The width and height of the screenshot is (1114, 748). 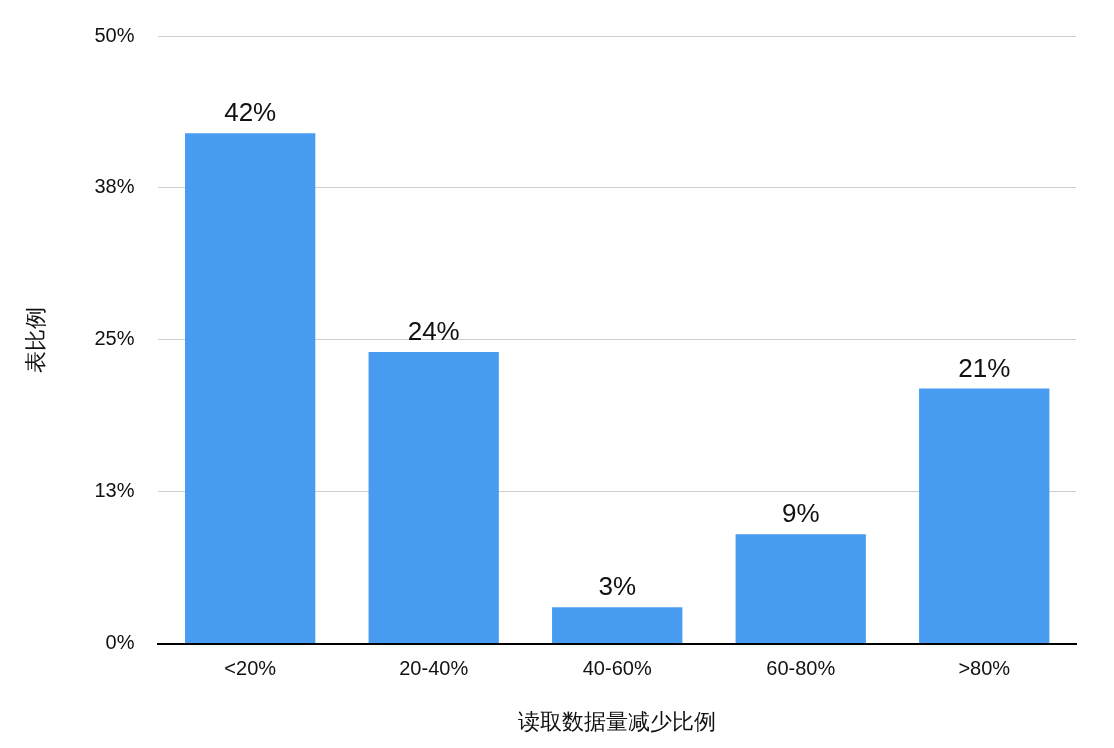 What do you see at coordinates (114, 34) in the screenshot?
I see `y-tick-label: 50%` at bounding box center [114, 34].